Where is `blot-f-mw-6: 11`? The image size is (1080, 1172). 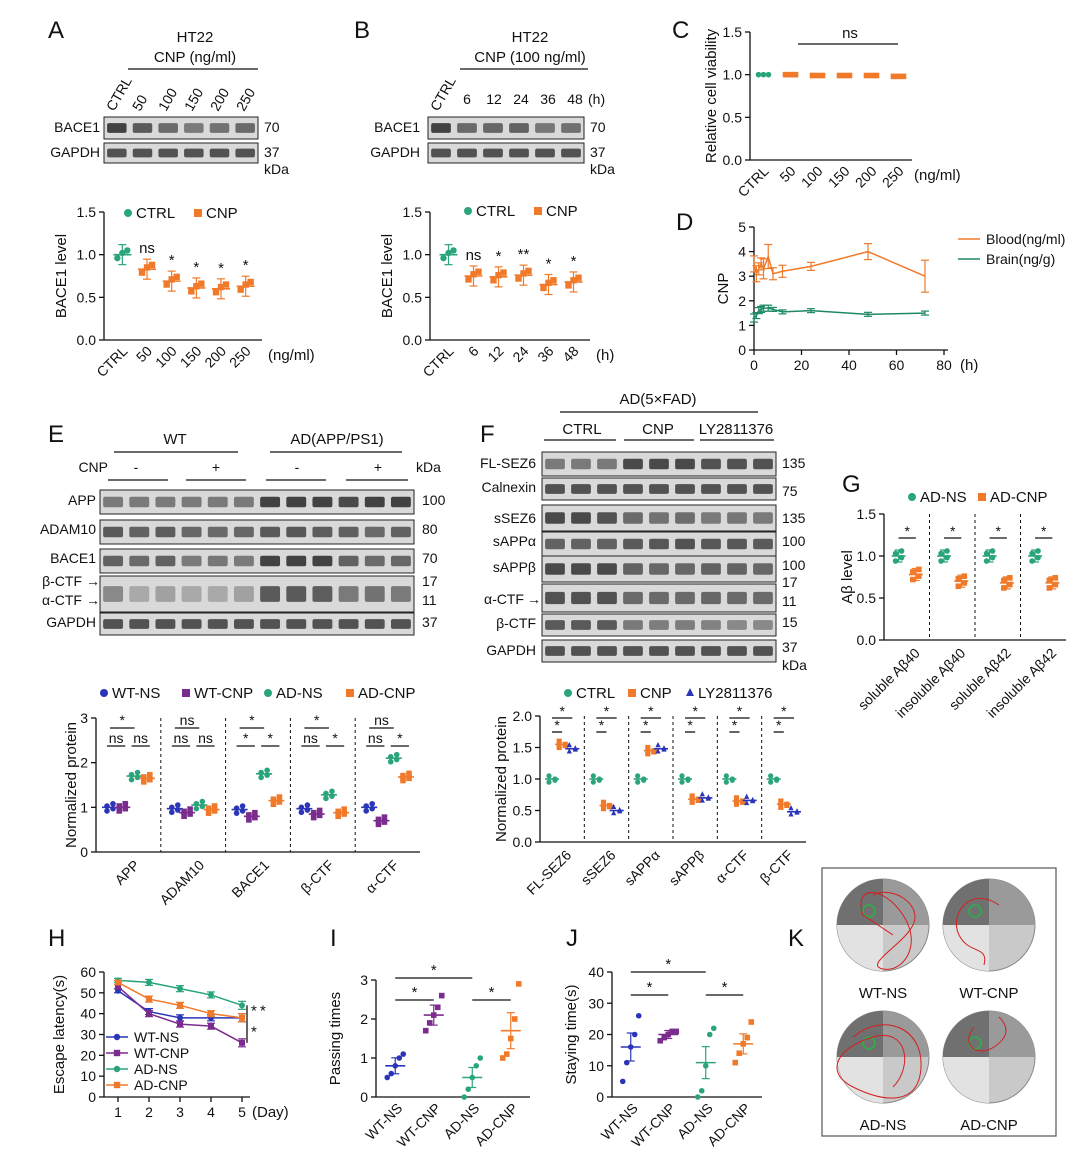 blot-f-mw-6: 11 is located at coordinates (789, 601).